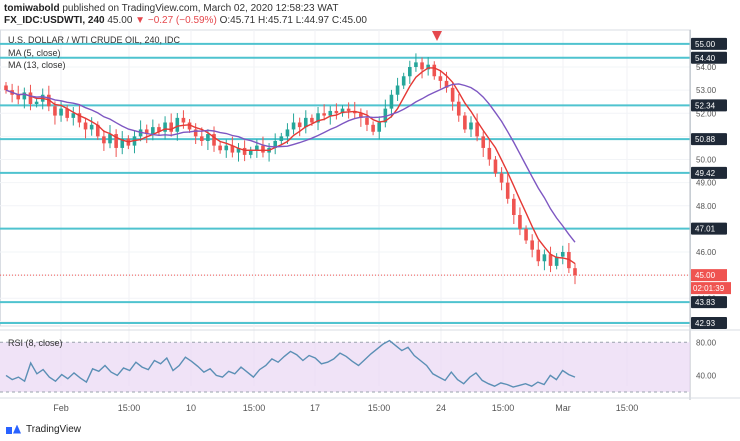 This screenshot has width=740, height=441. I want to click on time-tick-label: 10, so click(191, 408).